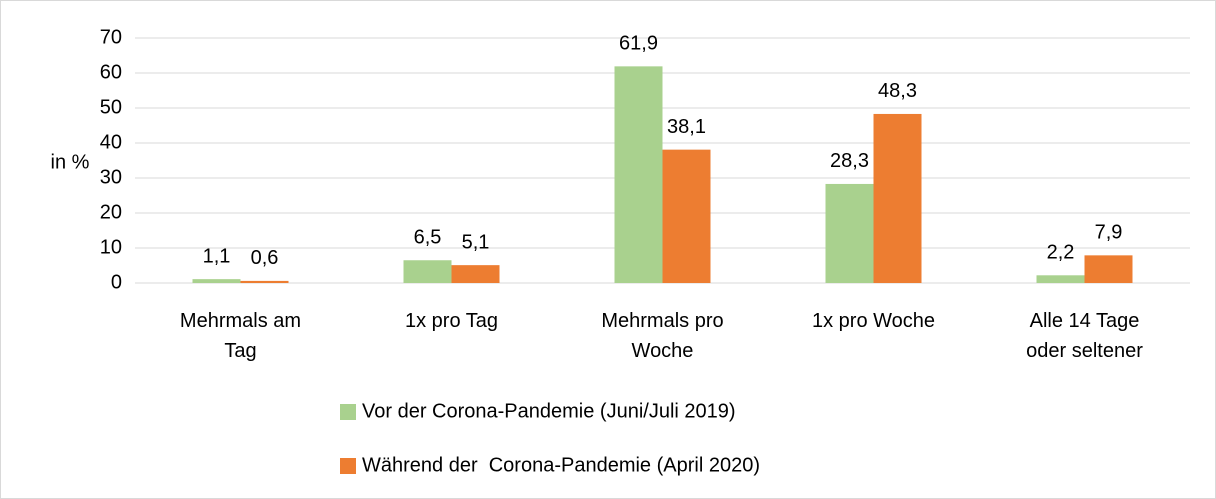  What do you see at coordinates (1109, 233) in the screenshot?
I see `value-label: 7,9` at bounding box center [1109, 233].